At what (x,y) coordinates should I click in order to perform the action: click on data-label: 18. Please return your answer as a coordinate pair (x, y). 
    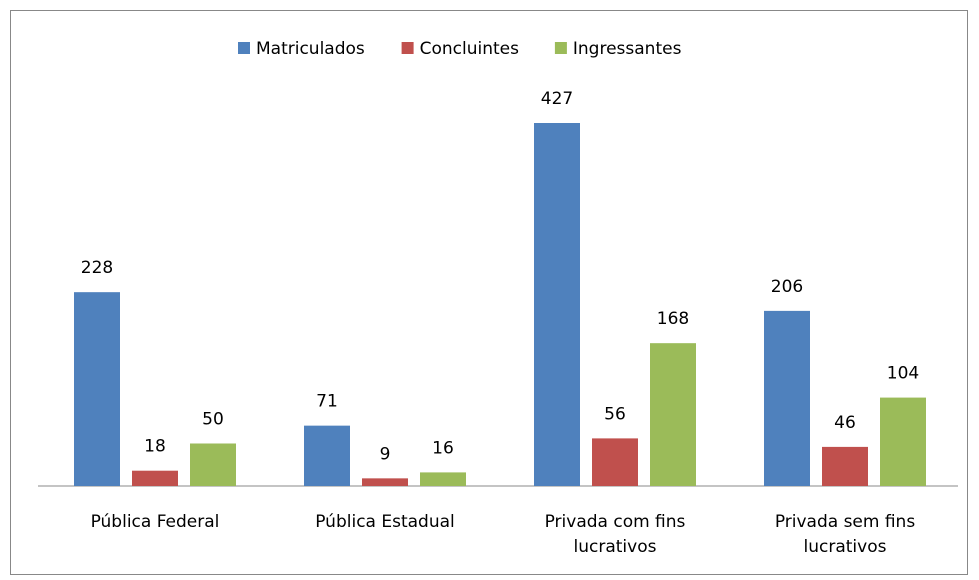
    Looking at the image, I should click on (155, 447).